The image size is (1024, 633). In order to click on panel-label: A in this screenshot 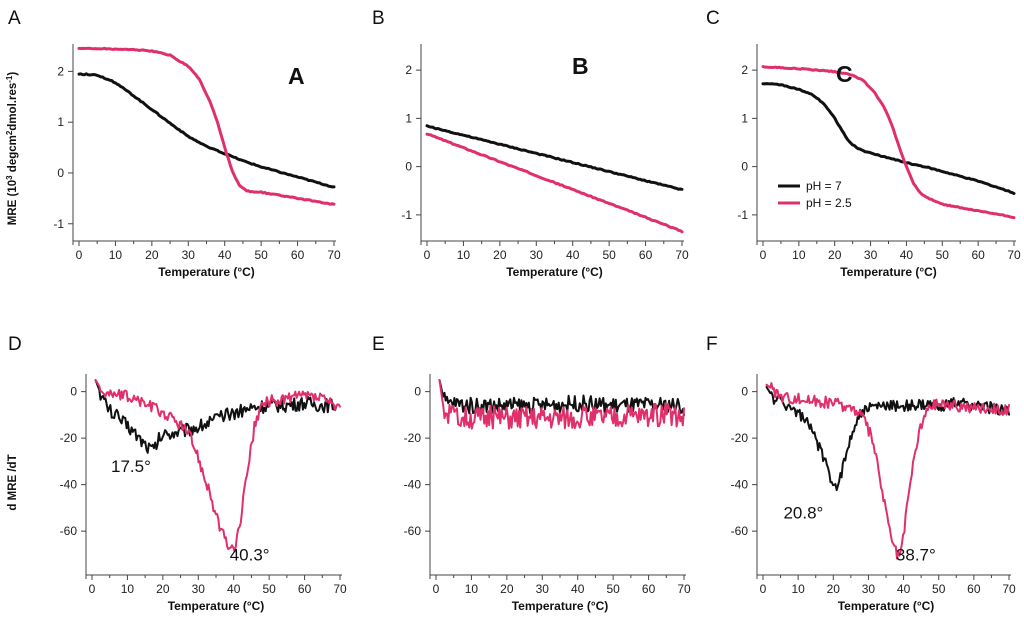, I will do `click(14, 18)`.